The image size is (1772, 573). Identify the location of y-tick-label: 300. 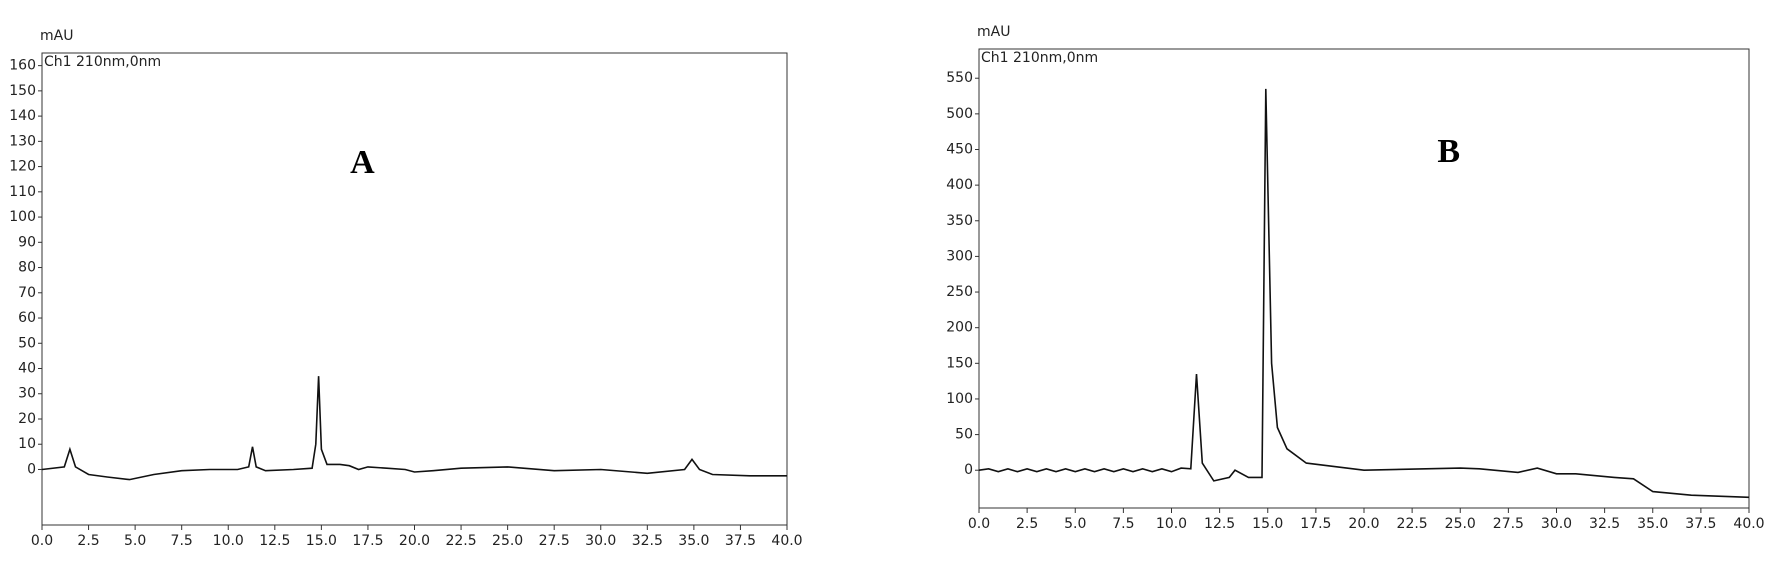
(959, 256).